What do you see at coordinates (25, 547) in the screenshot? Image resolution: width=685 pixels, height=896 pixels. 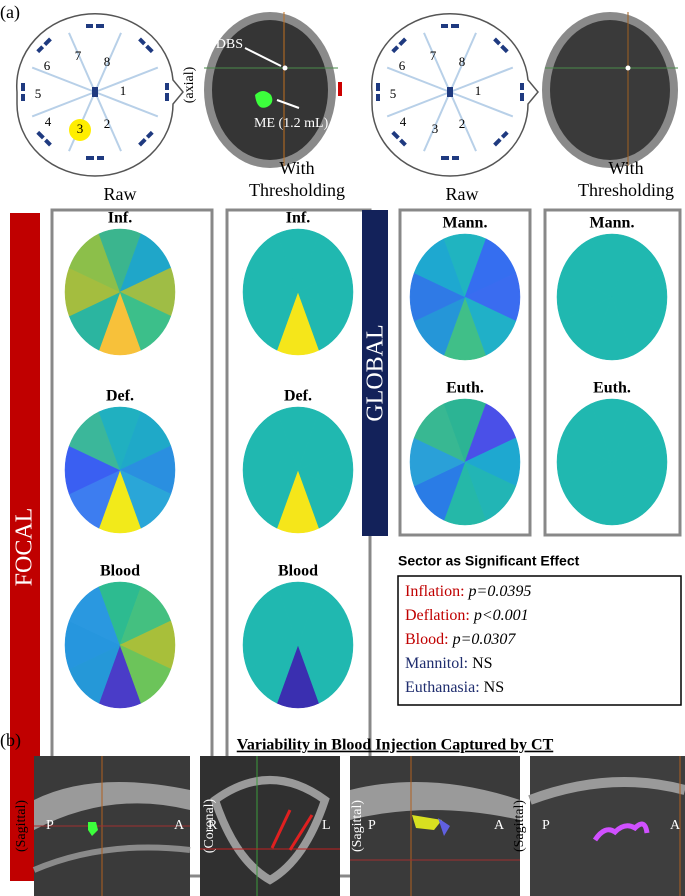 I see `group-label: FOCAL` at bounding box center [25, 547].